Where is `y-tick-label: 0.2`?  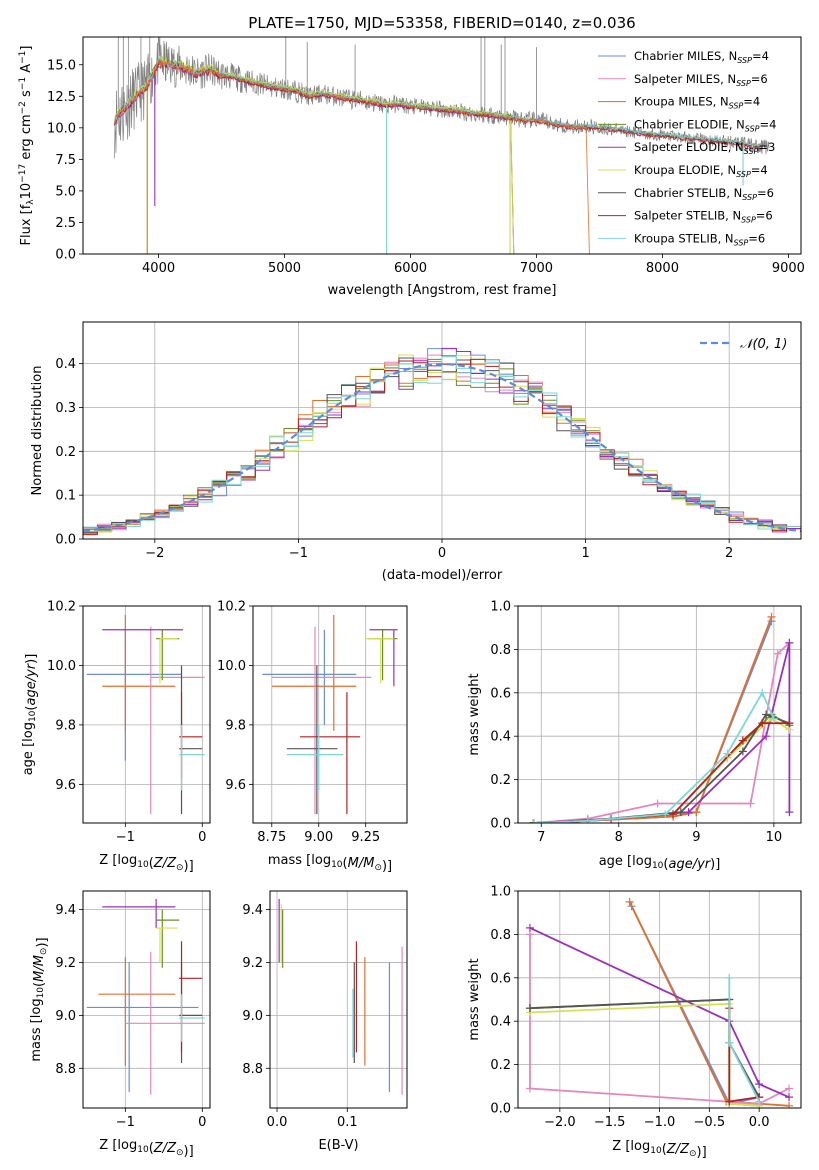 y-tick-label: 0.2 is located at coordinates (65, 452).